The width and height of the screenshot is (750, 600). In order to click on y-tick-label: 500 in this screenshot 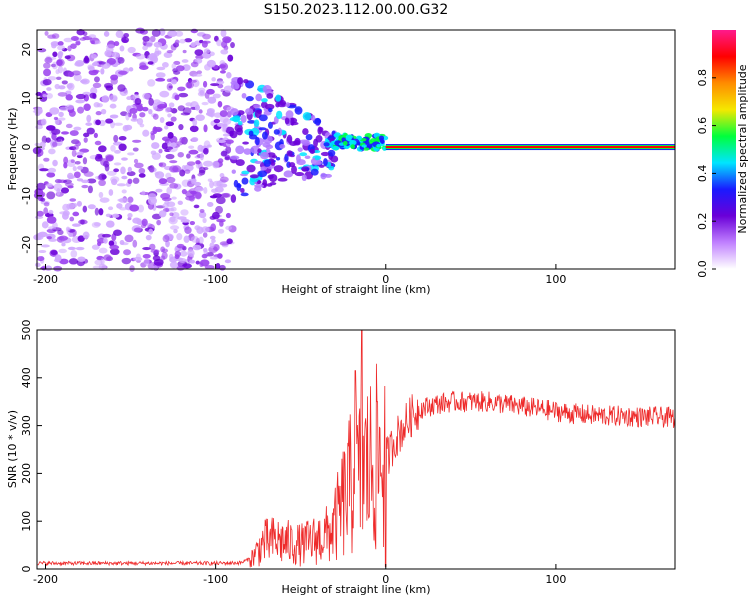, I will do `click(26, 330)`.